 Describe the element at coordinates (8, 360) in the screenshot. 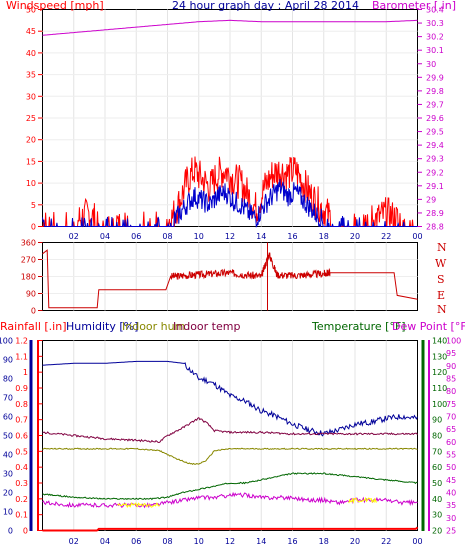

I see `humidity-tick-label: 90` at that location.